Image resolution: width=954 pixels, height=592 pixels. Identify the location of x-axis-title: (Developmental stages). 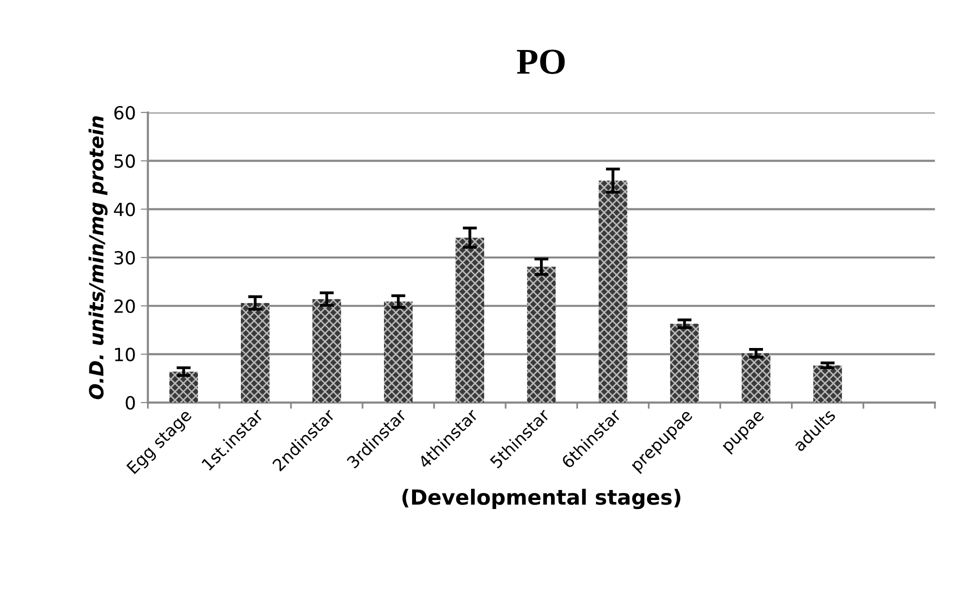
(541, 499).